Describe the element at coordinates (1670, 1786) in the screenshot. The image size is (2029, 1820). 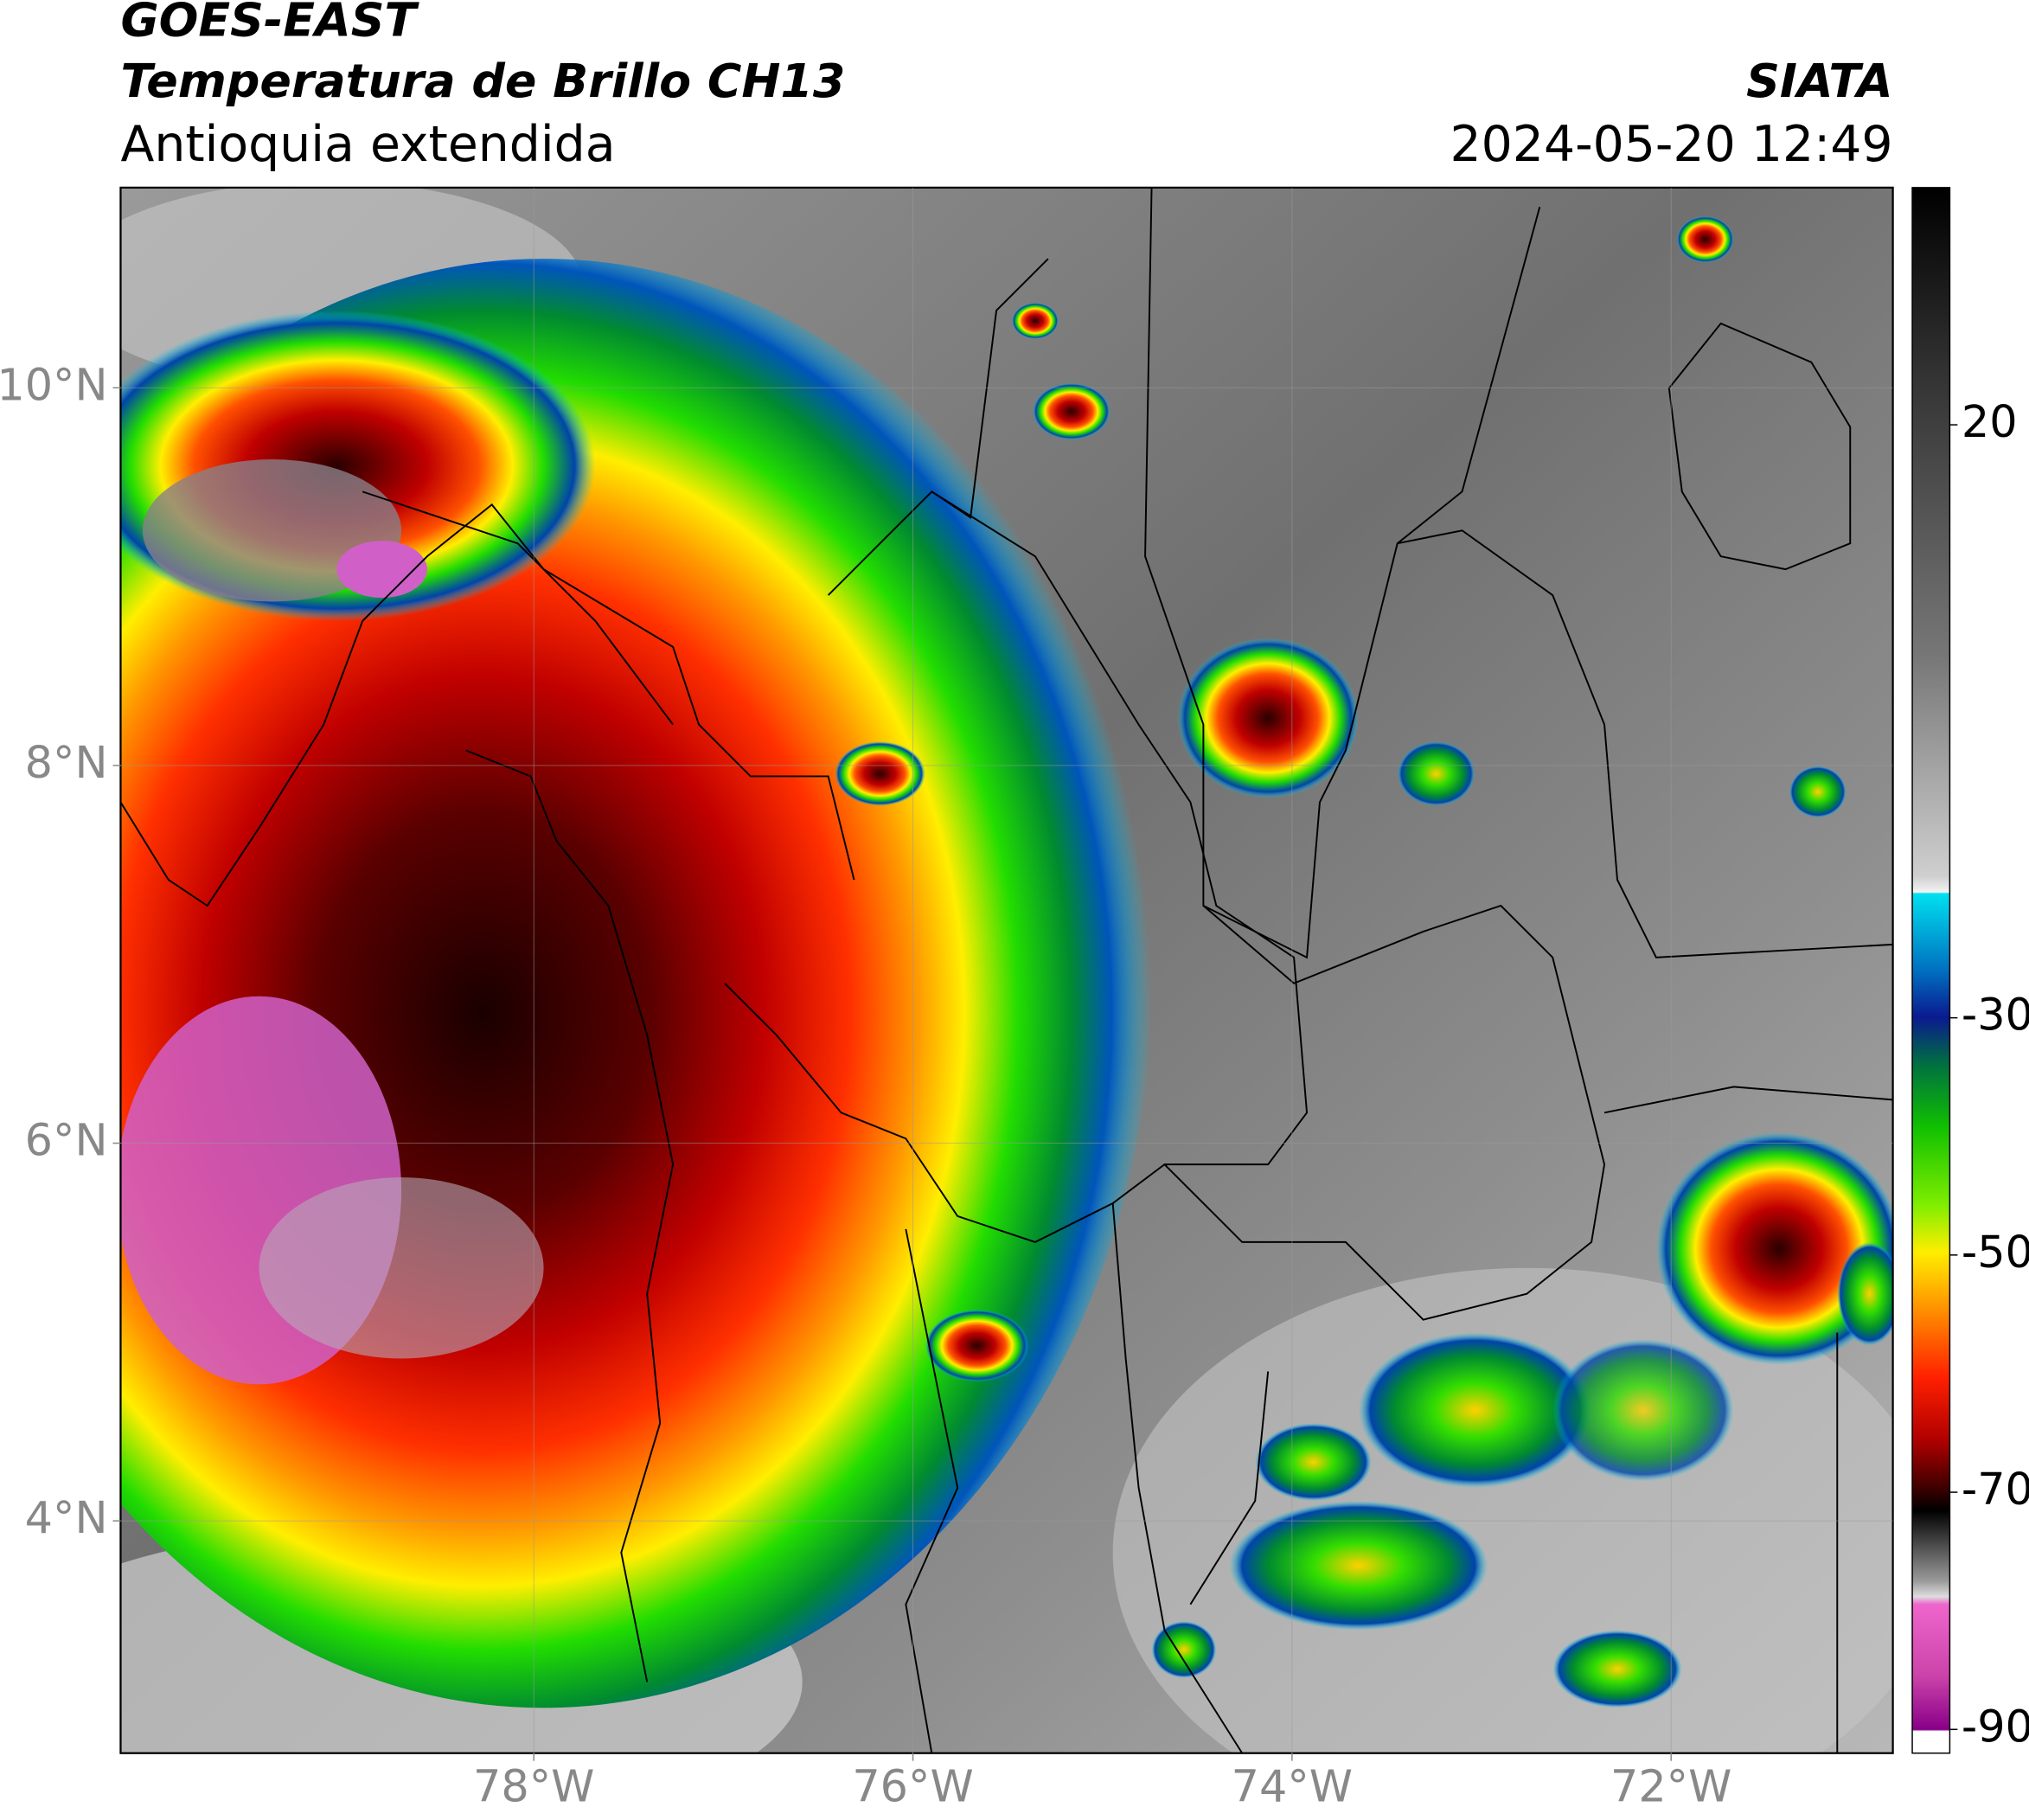
I see `lon-tick-label: 72°W` at that location.